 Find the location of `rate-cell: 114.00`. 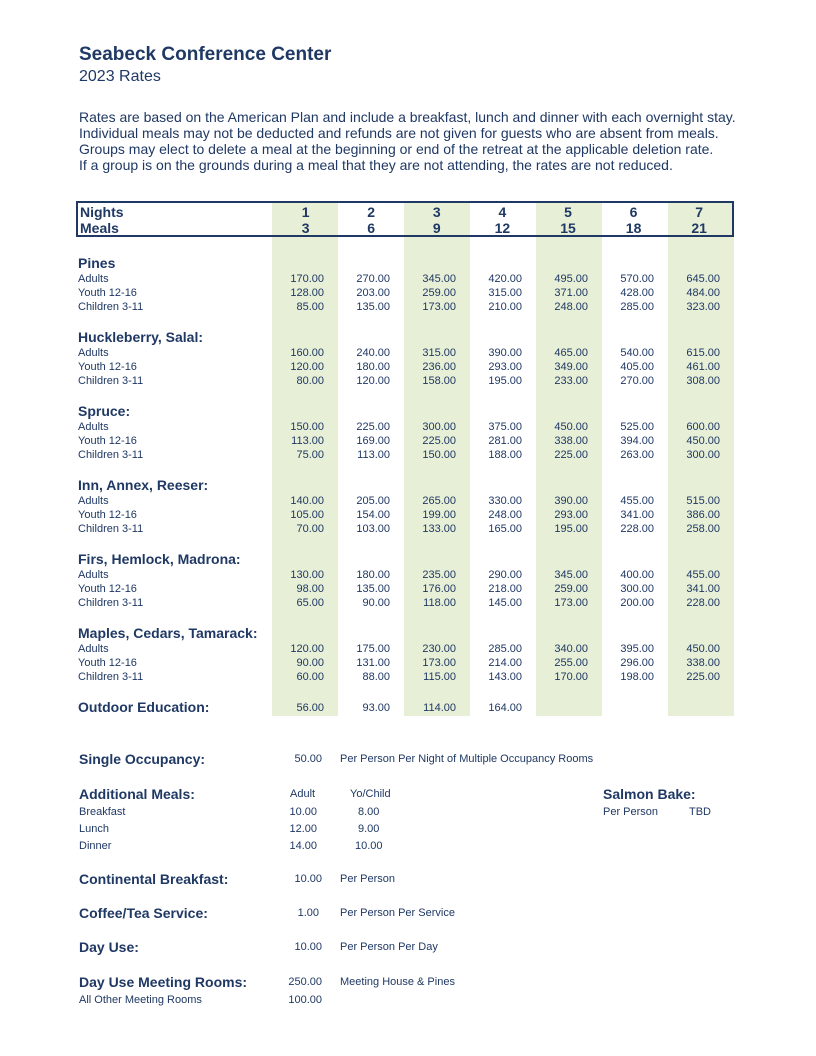

rate-cell: 114.00 is located at coordinates (439, 708).